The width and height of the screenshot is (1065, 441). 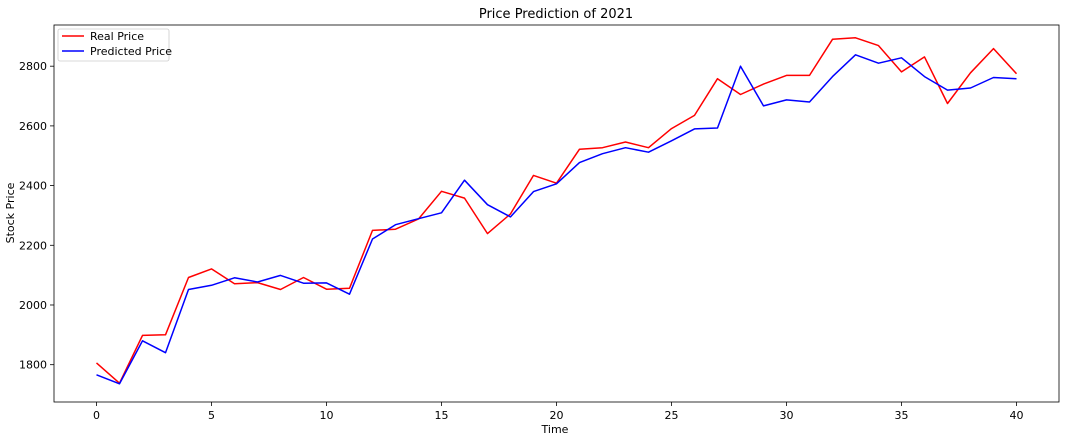 What do you see at coordinates (33, 186) in the screenshot?
I see `y-tick-label: 2400` at bounding box center [33, 186].